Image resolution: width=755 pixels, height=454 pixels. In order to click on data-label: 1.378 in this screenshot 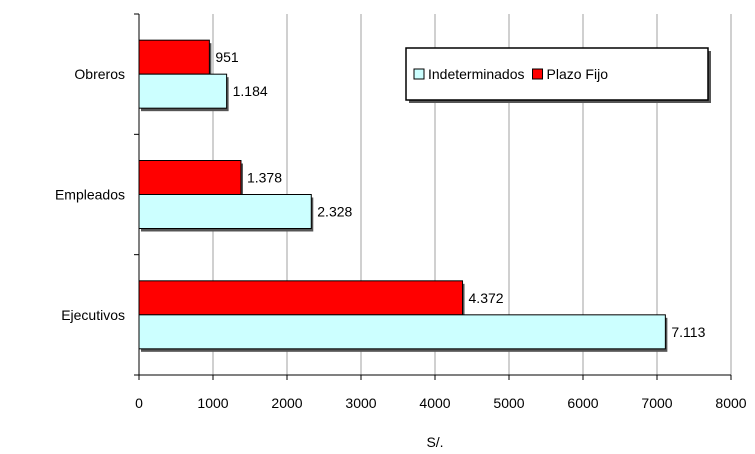, I will do `click(264, 178)`.